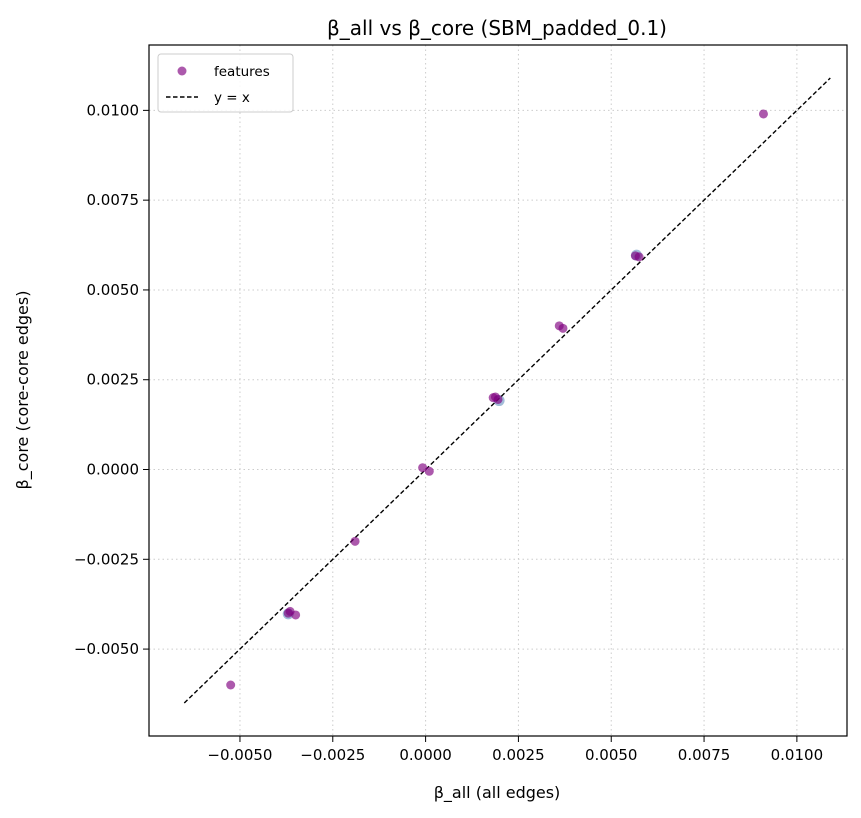  I want to click on y-tick-label: 0.0025, so click(113, 380).